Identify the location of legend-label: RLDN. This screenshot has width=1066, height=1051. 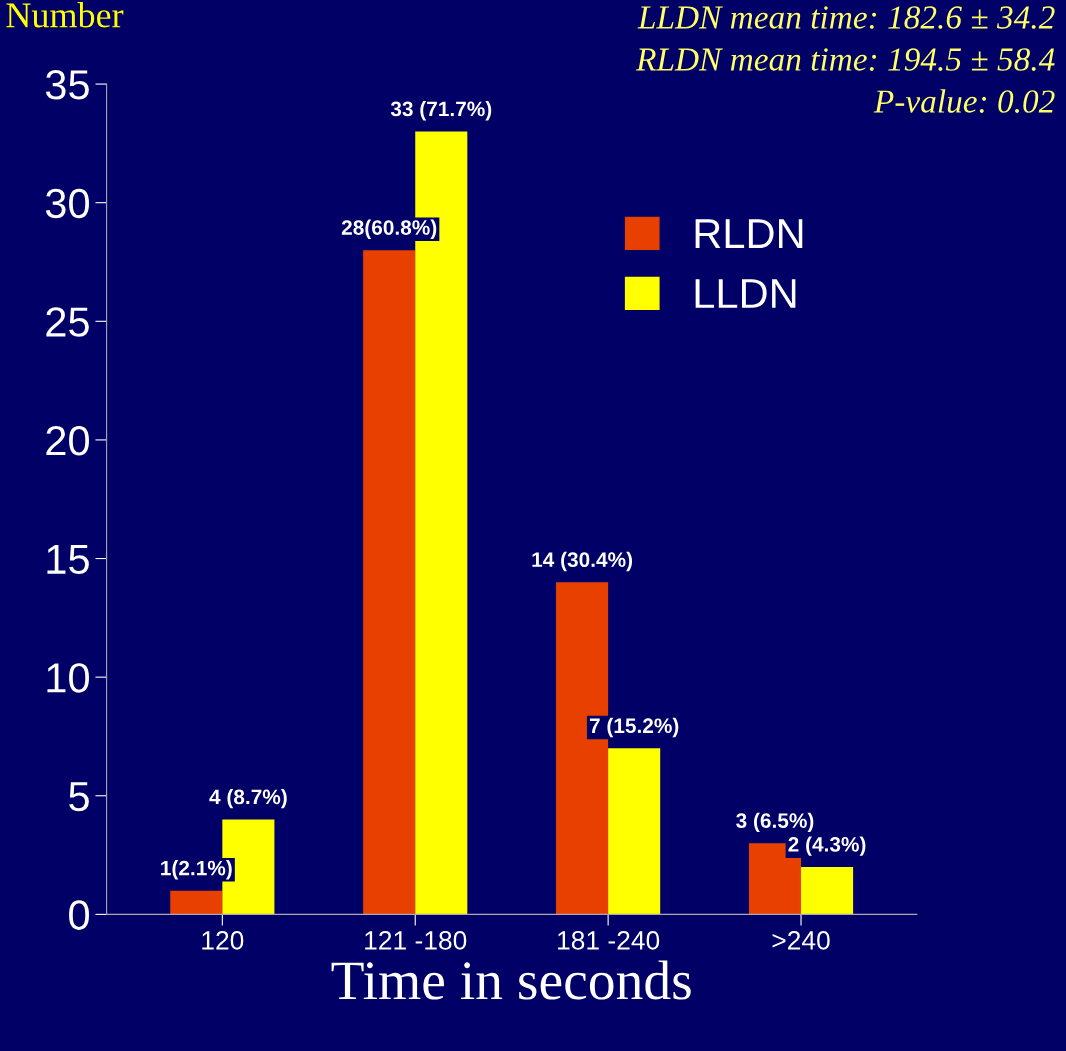
(749, 233).